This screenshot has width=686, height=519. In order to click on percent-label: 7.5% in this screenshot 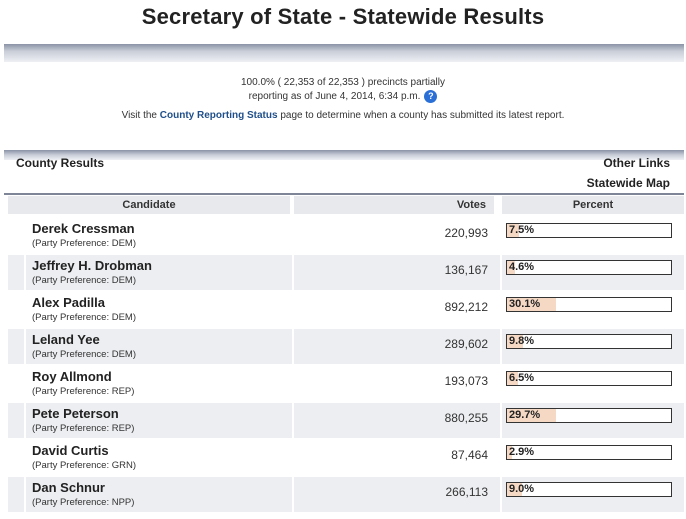, I will do `click(522, 230)`.